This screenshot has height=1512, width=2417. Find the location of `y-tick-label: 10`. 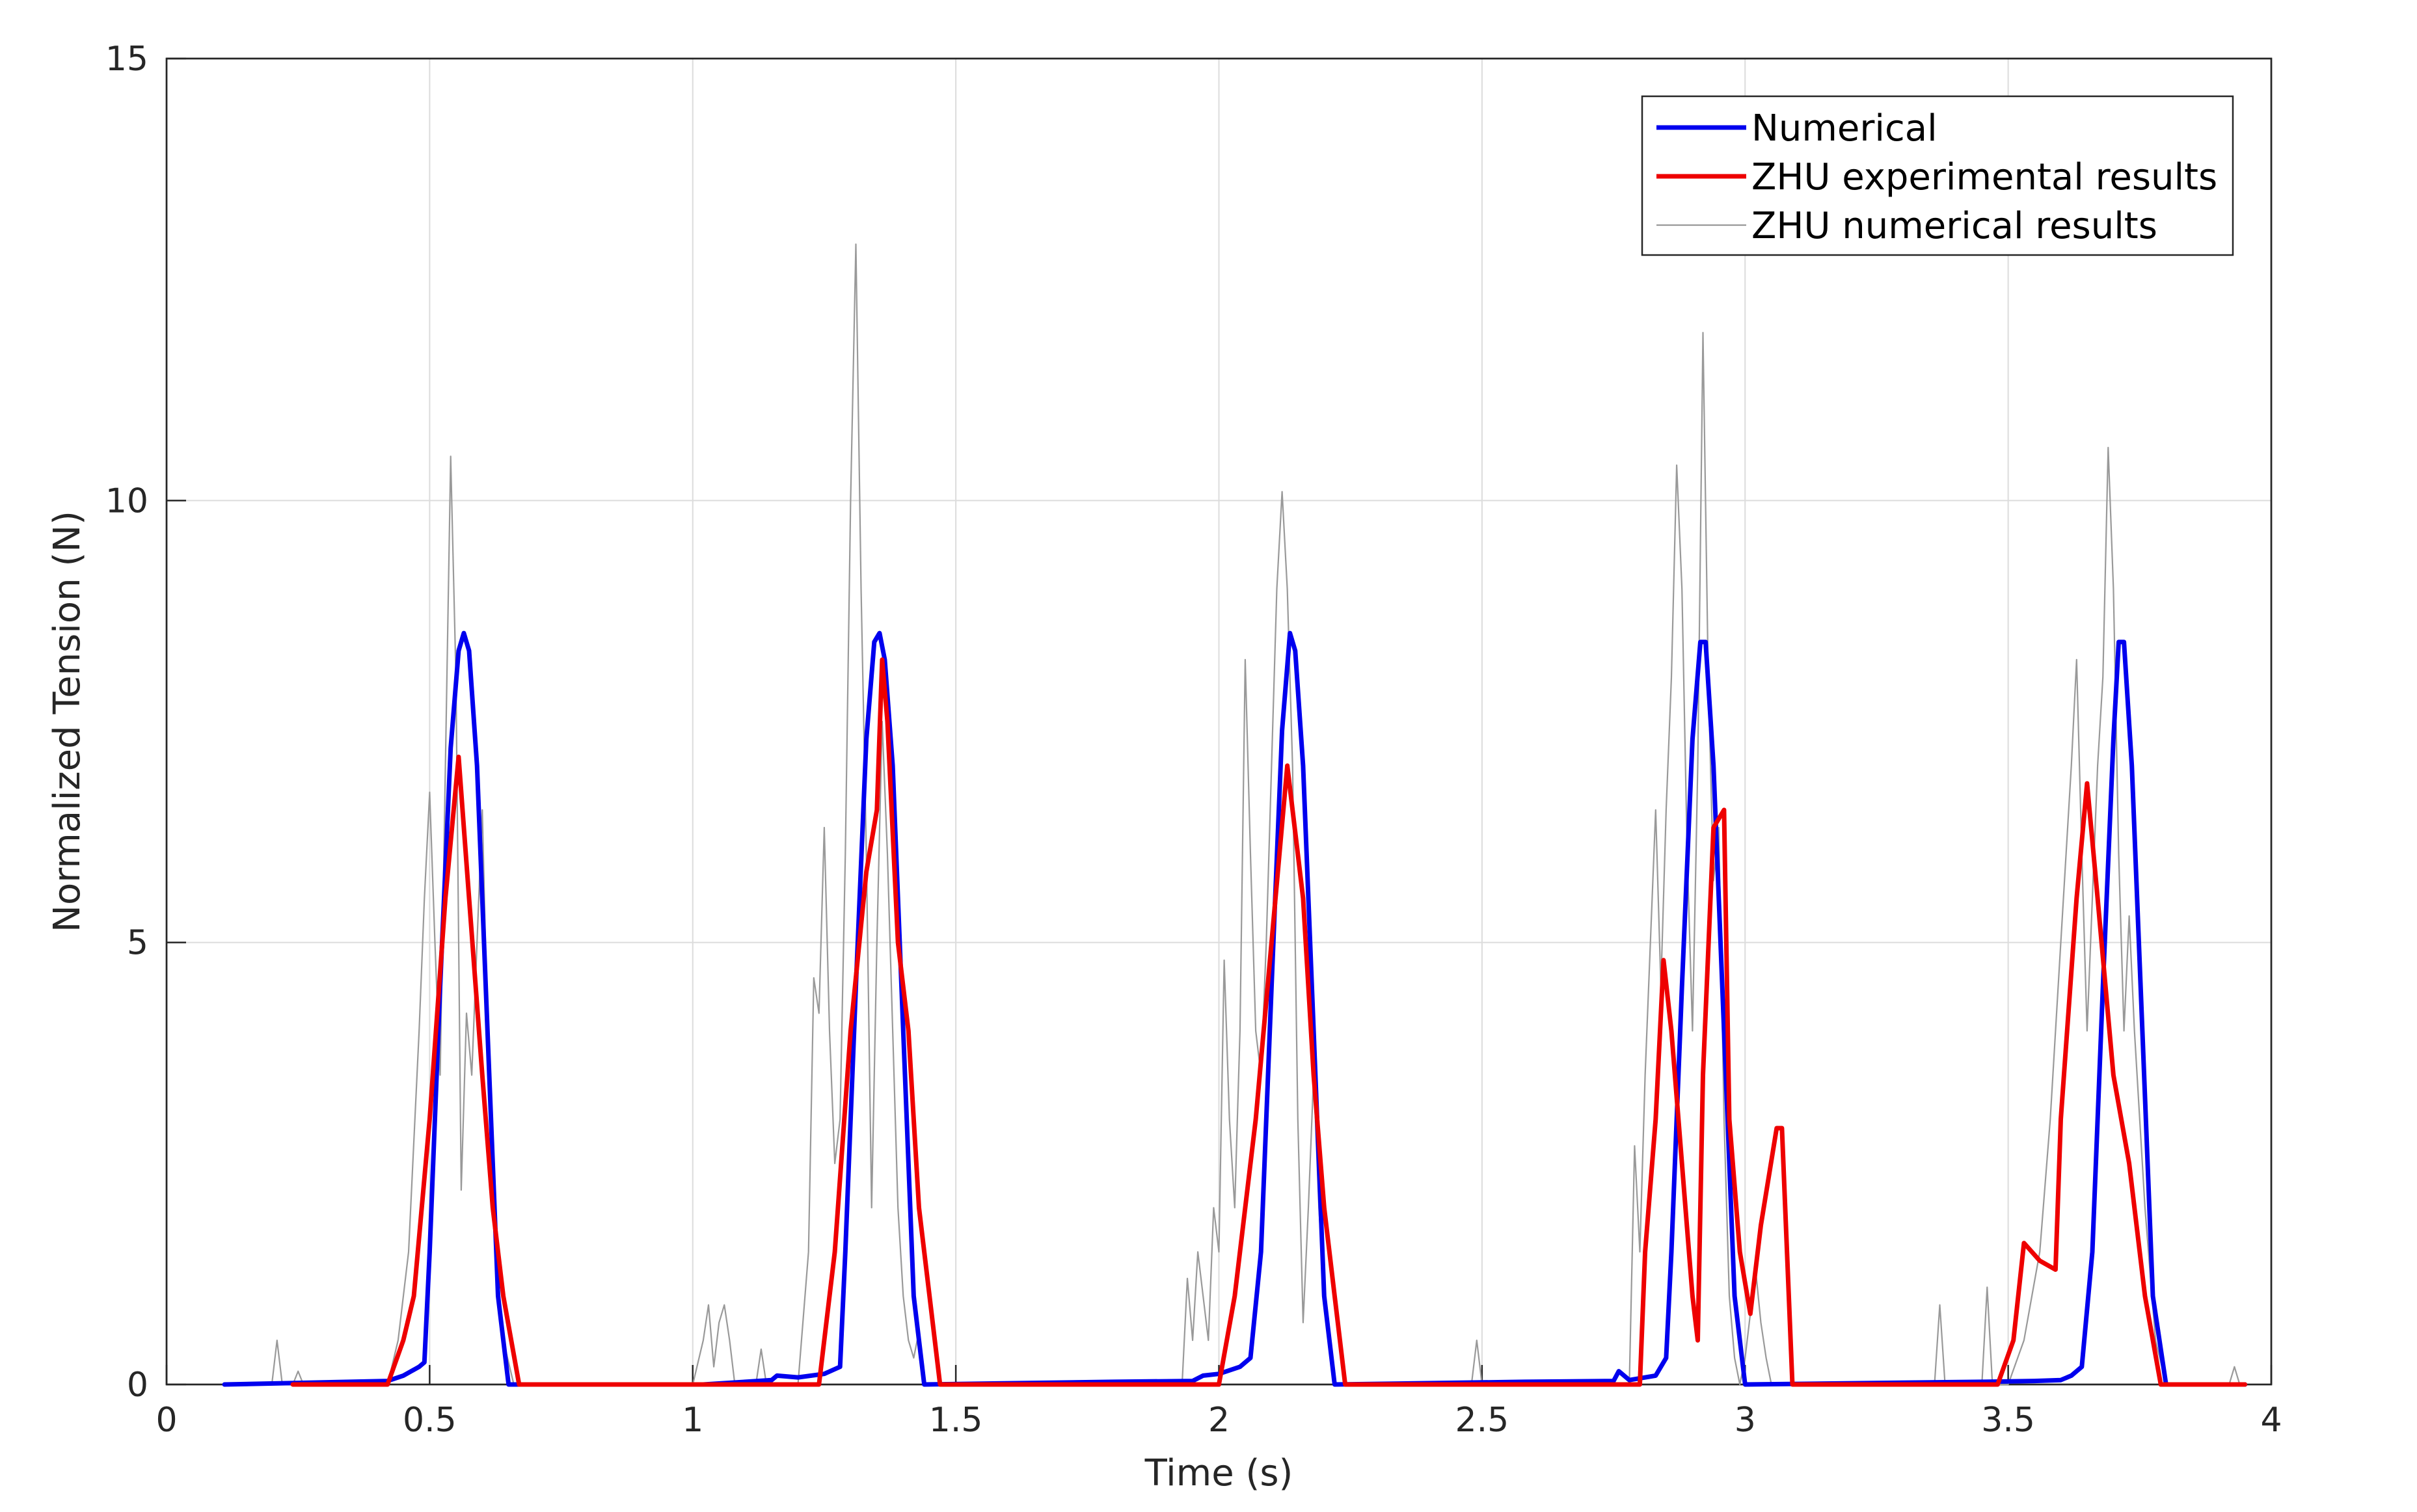

y-tick-label: 10 is located at coordinates (126, 500).